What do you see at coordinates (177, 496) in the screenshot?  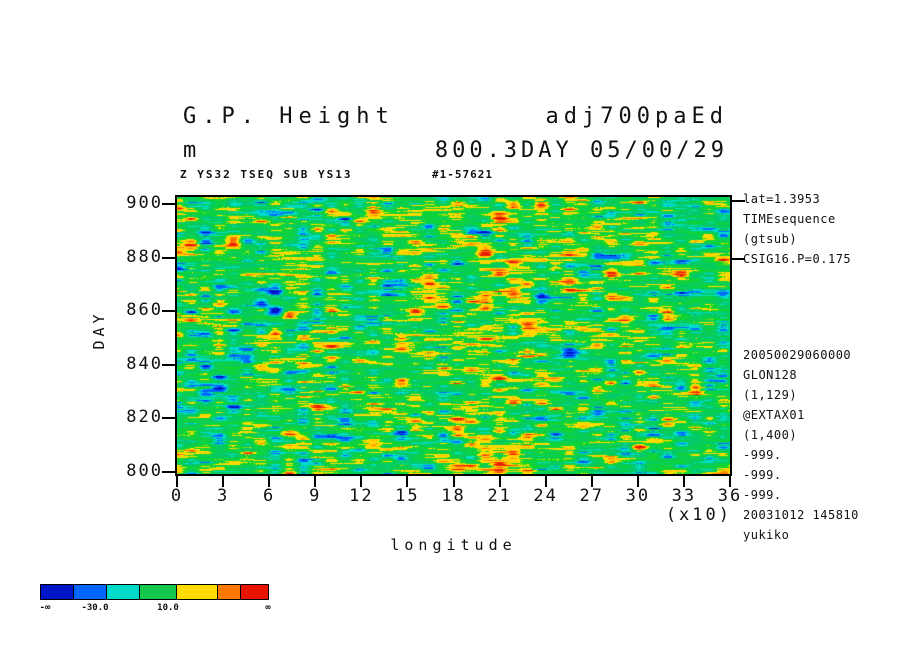 I see `x-tick-label: 0` at bounding box center [177, 496].